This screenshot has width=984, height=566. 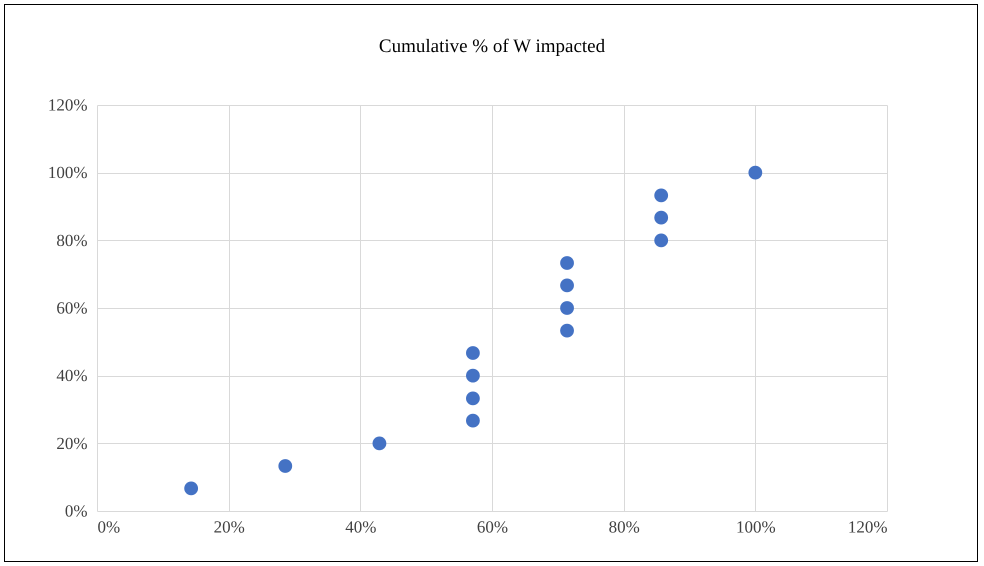 I want to click on y-tick-label: 100%, so click(x=68, y=172).